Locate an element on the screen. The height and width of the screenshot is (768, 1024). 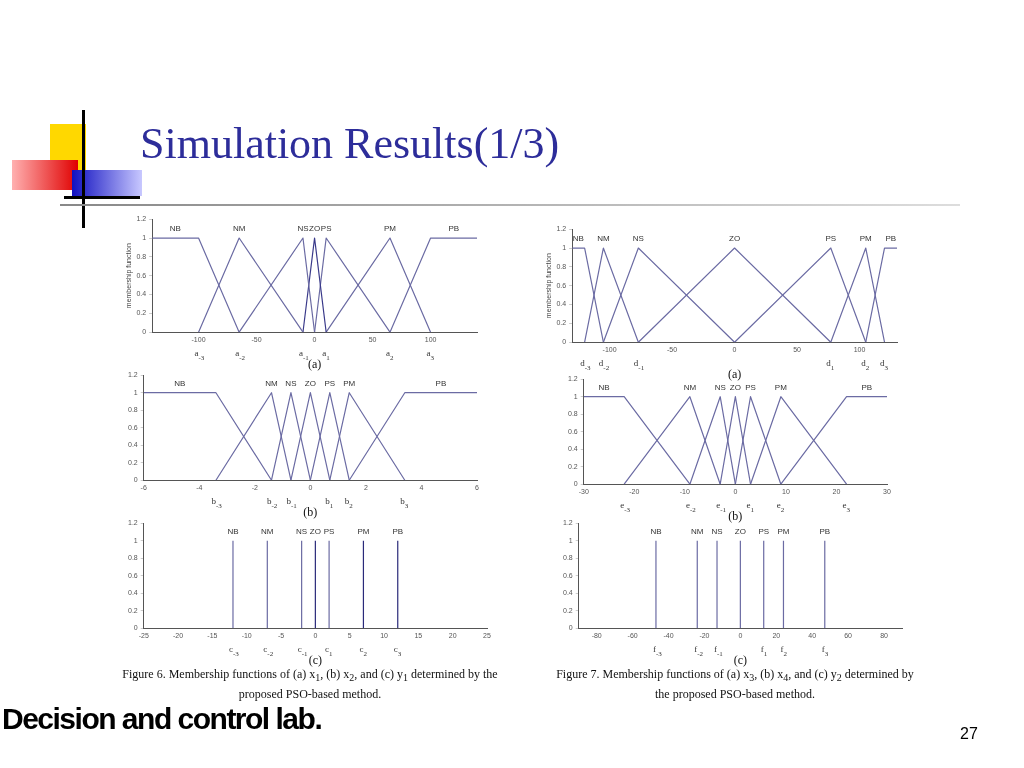
chart-title: Simulation Results(1/3) is located at coordinates (350, 143).